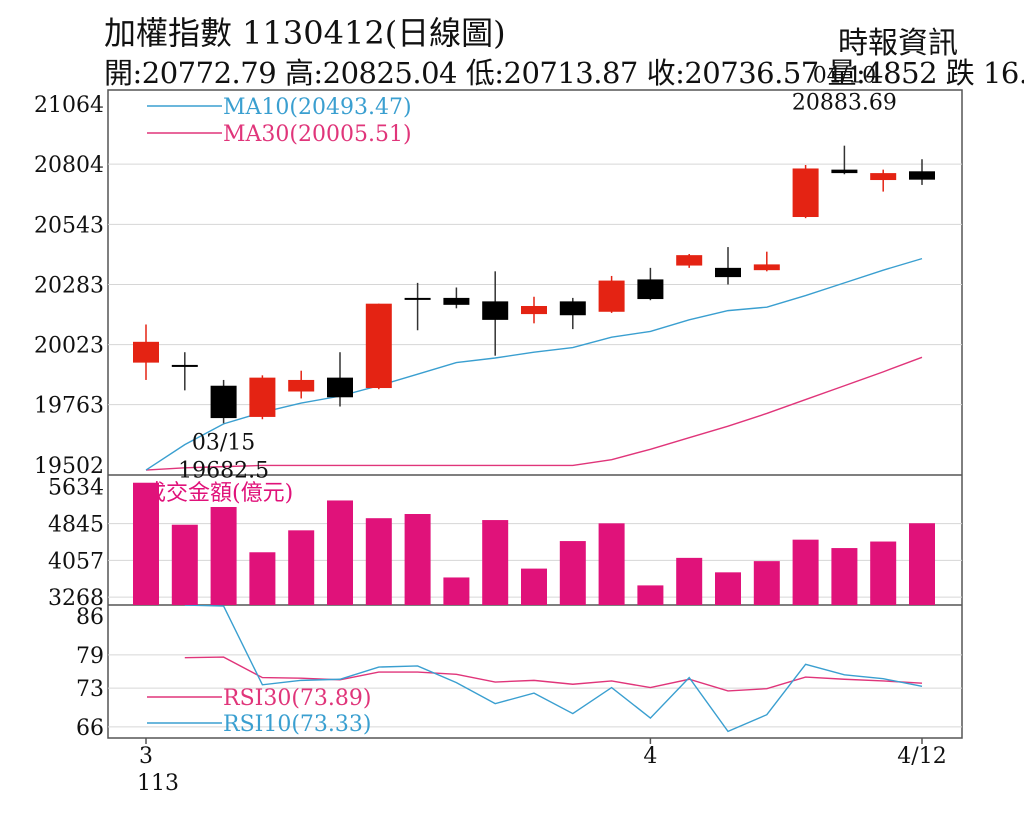 The width and height of the screenshot is (1024, 821). Describe the element at coordinates (297, 724) in the screenshot. I see `rsi-legend-label: RSI10(73.33)` at that location.